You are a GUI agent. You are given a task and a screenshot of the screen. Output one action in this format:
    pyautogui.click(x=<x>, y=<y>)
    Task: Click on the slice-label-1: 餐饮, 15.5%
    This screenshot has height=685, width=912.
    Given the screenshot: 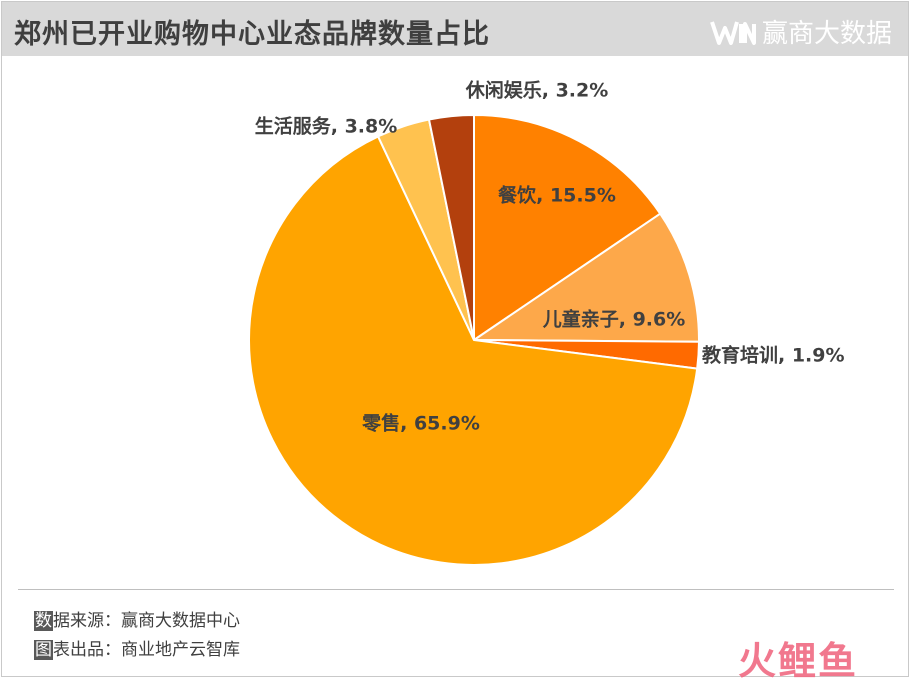 What is the action you would take?
    pyautogui.click(x=557, y=195)
    